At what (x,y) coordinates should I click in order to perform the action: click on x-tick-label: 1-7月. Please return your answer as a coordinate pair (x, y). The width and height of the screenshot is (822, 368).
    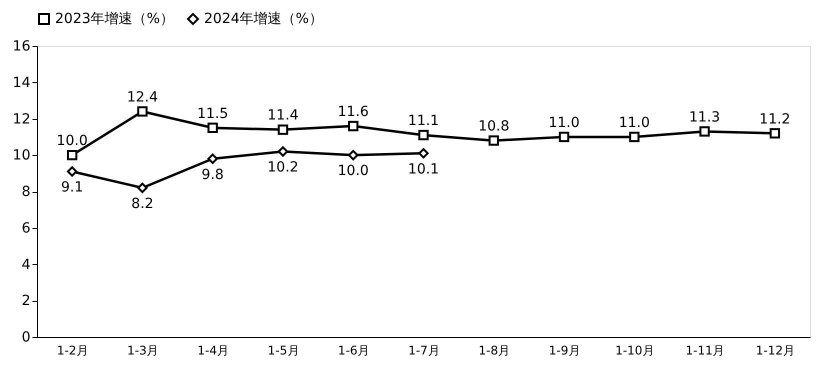
    Looking at the image, I should click on (424, 351).